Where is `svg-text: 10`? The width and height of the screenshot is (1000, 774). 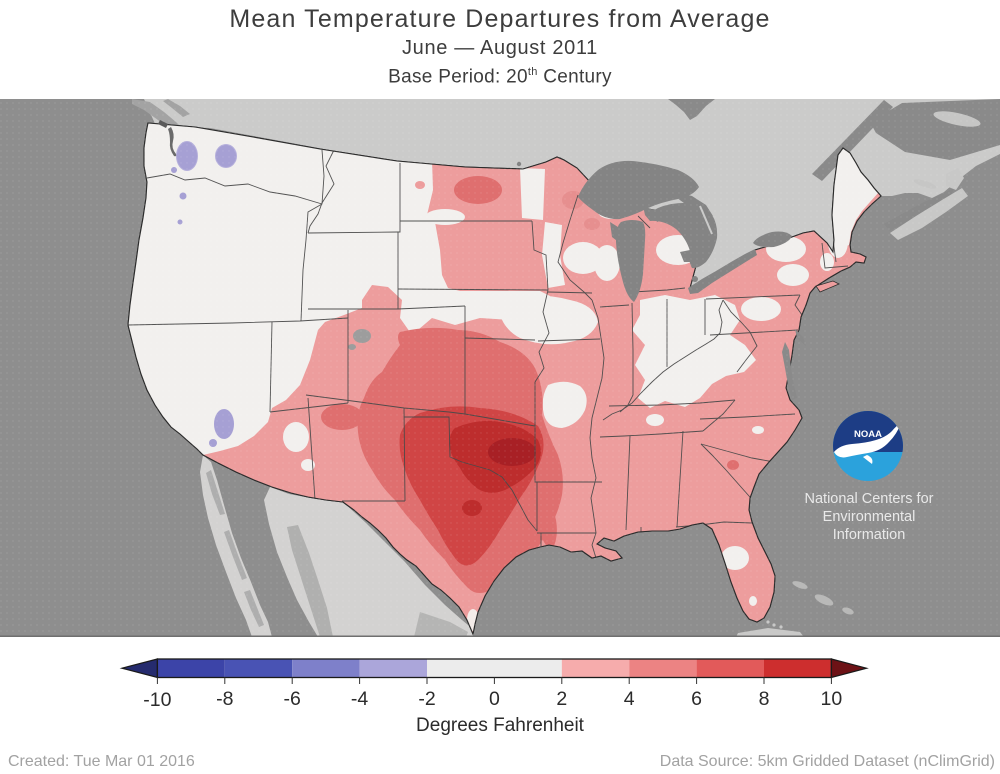
svg-text: 10 is located at coordinates (832, 699).